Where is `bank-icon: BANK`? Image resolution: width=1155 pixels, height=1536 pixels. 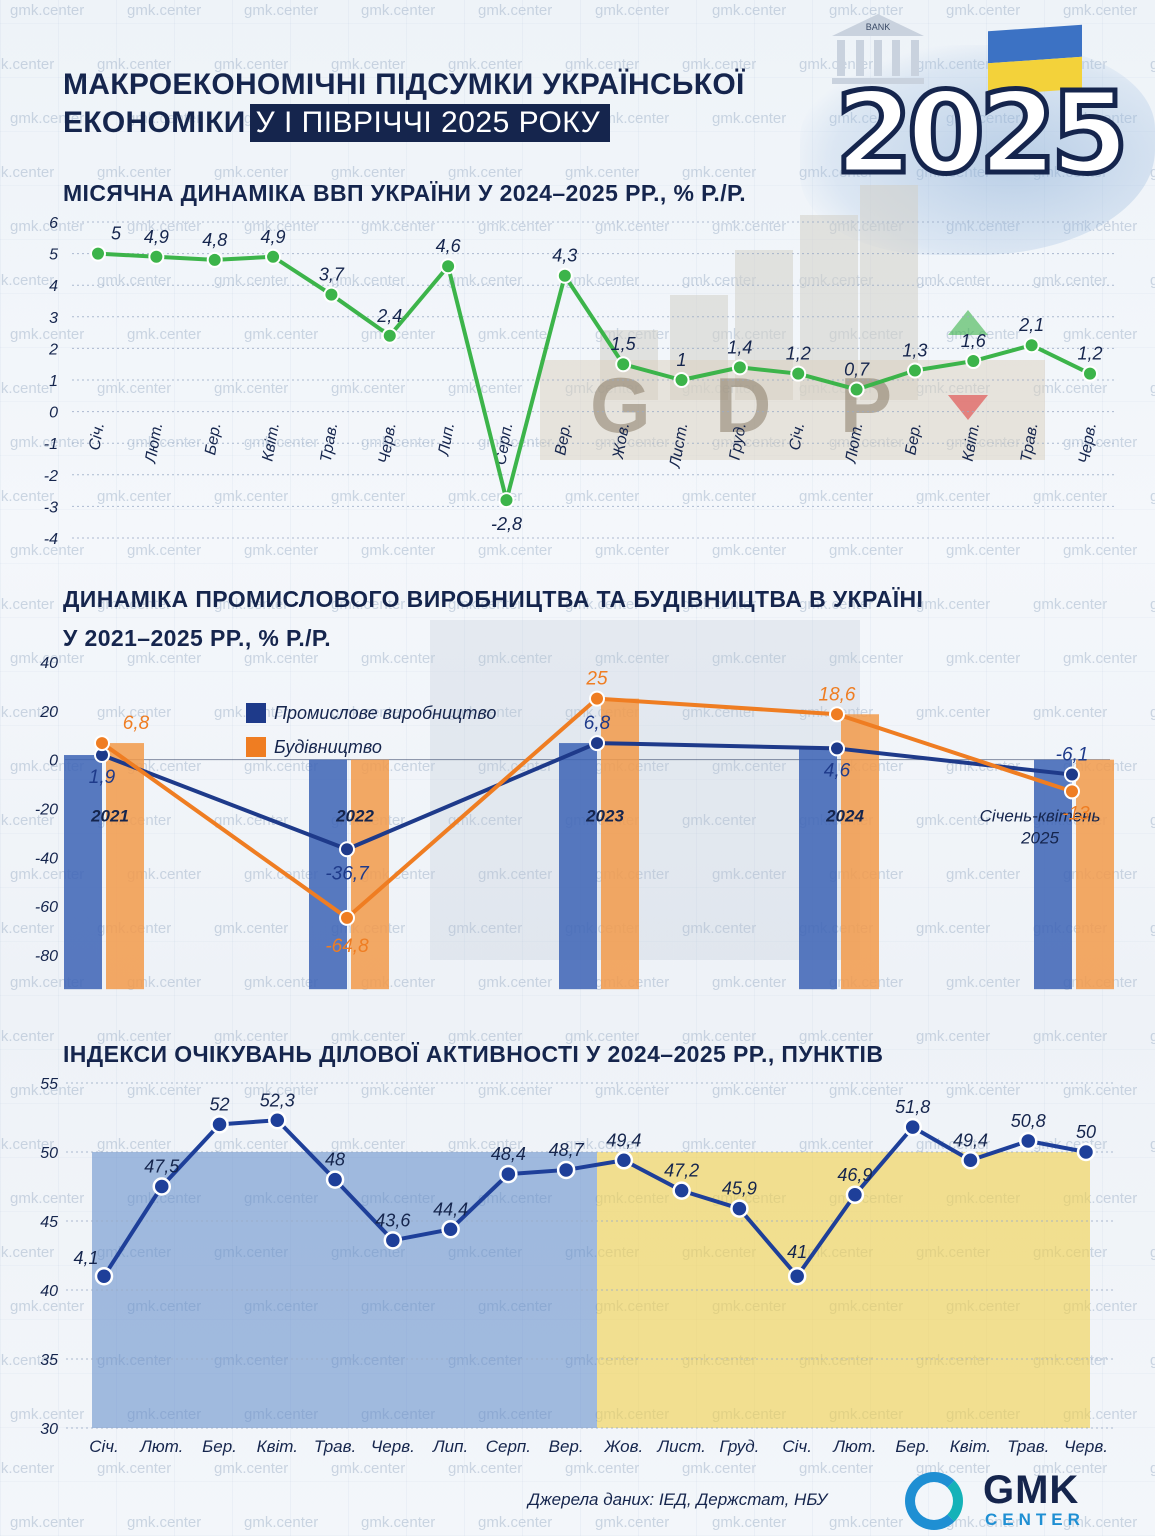
bank-icon: BANK is located at coordinates (878, 50).